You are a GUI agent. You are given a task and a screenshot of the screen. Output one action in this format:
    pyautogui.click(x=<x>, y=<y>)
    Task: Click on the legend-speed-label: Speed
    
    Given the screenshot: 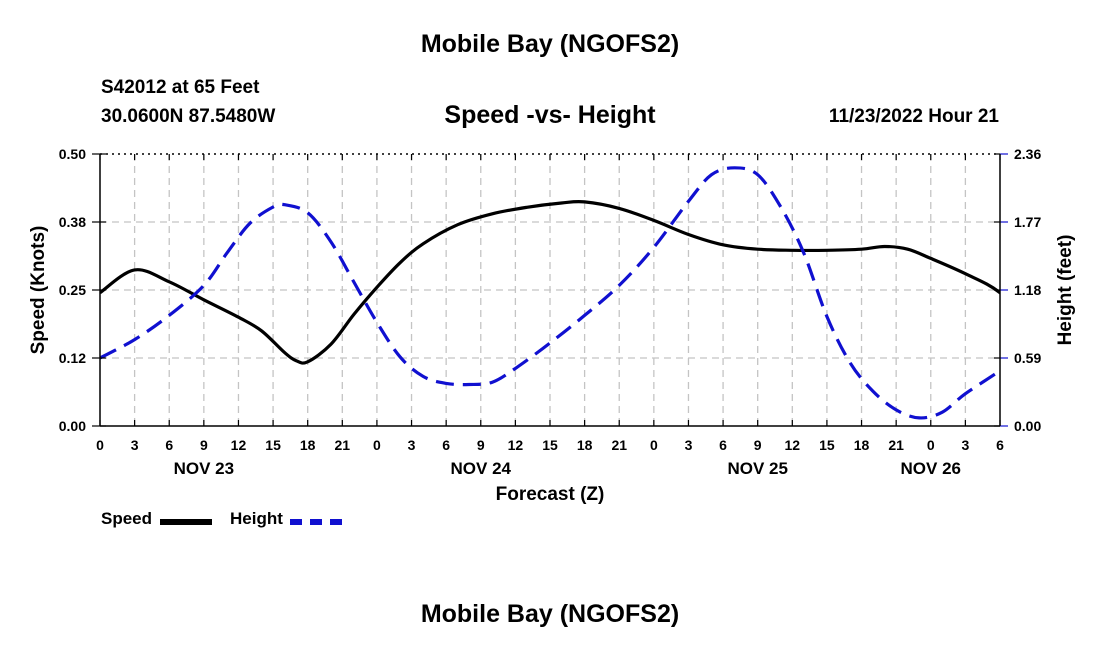 What is the action you would take?
    pyautogui.click(x=127, y=518)
    